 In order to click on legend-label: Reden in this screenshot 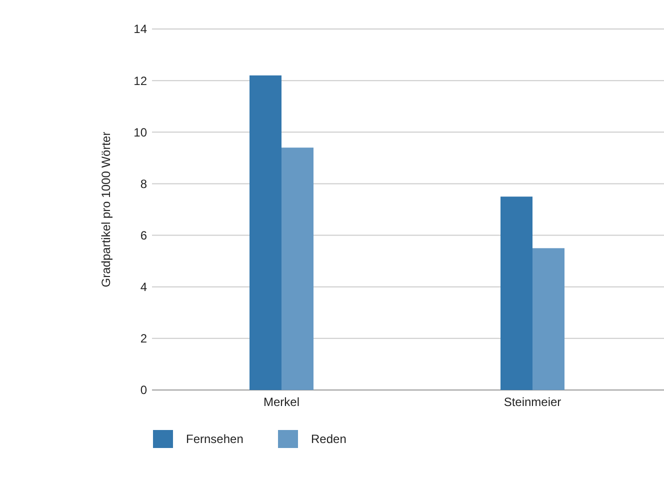, I will do `click(328, 439)`.